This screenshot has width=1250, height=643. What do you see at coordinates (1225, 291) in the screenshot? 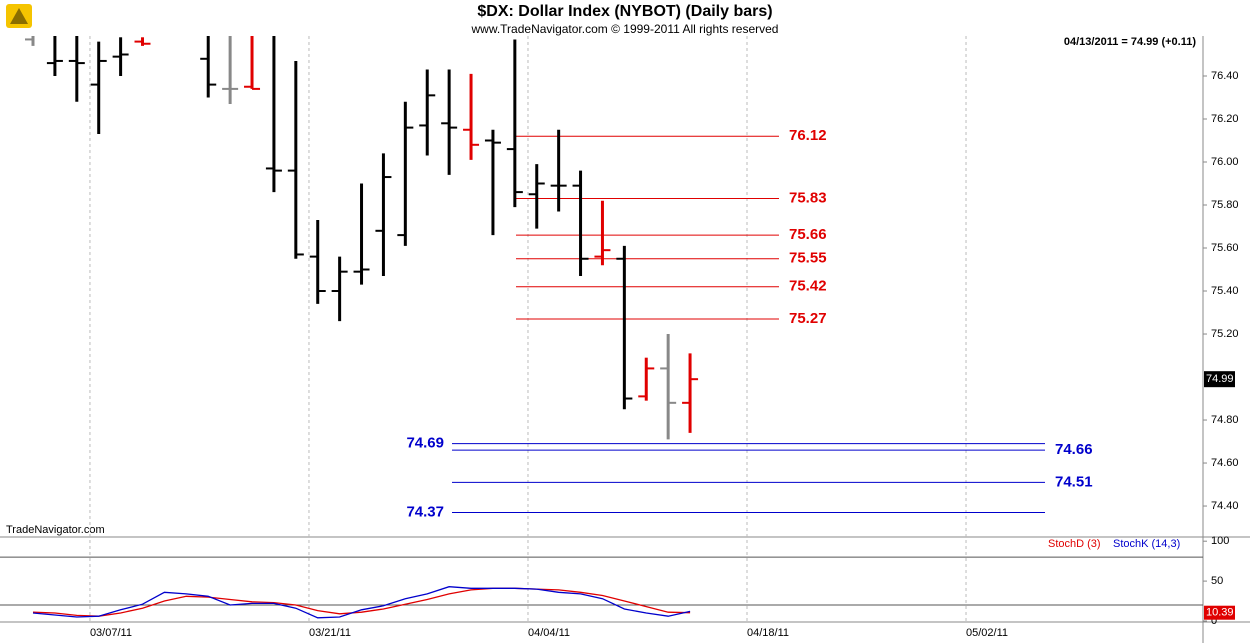
I see `y-tick-label: 75.40` at bounding box center [1225, 291].